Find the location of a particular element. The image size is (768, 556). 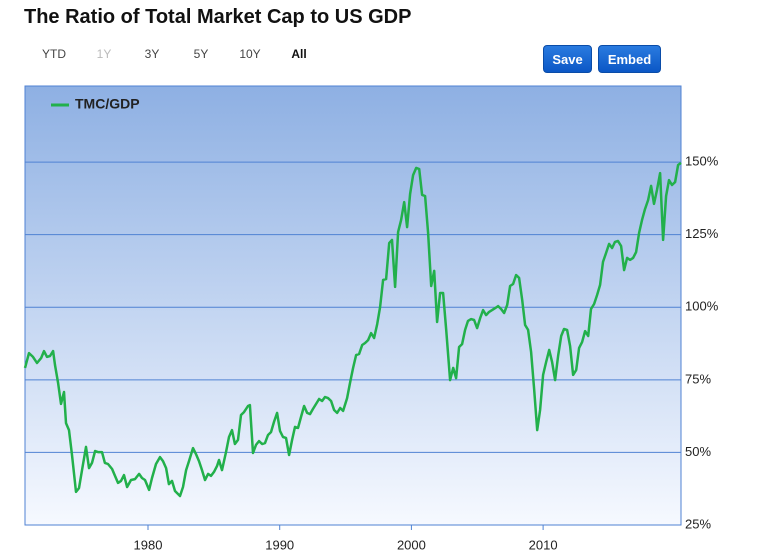

legend-label: TMC/GDP is located at coordinates (107, 104).